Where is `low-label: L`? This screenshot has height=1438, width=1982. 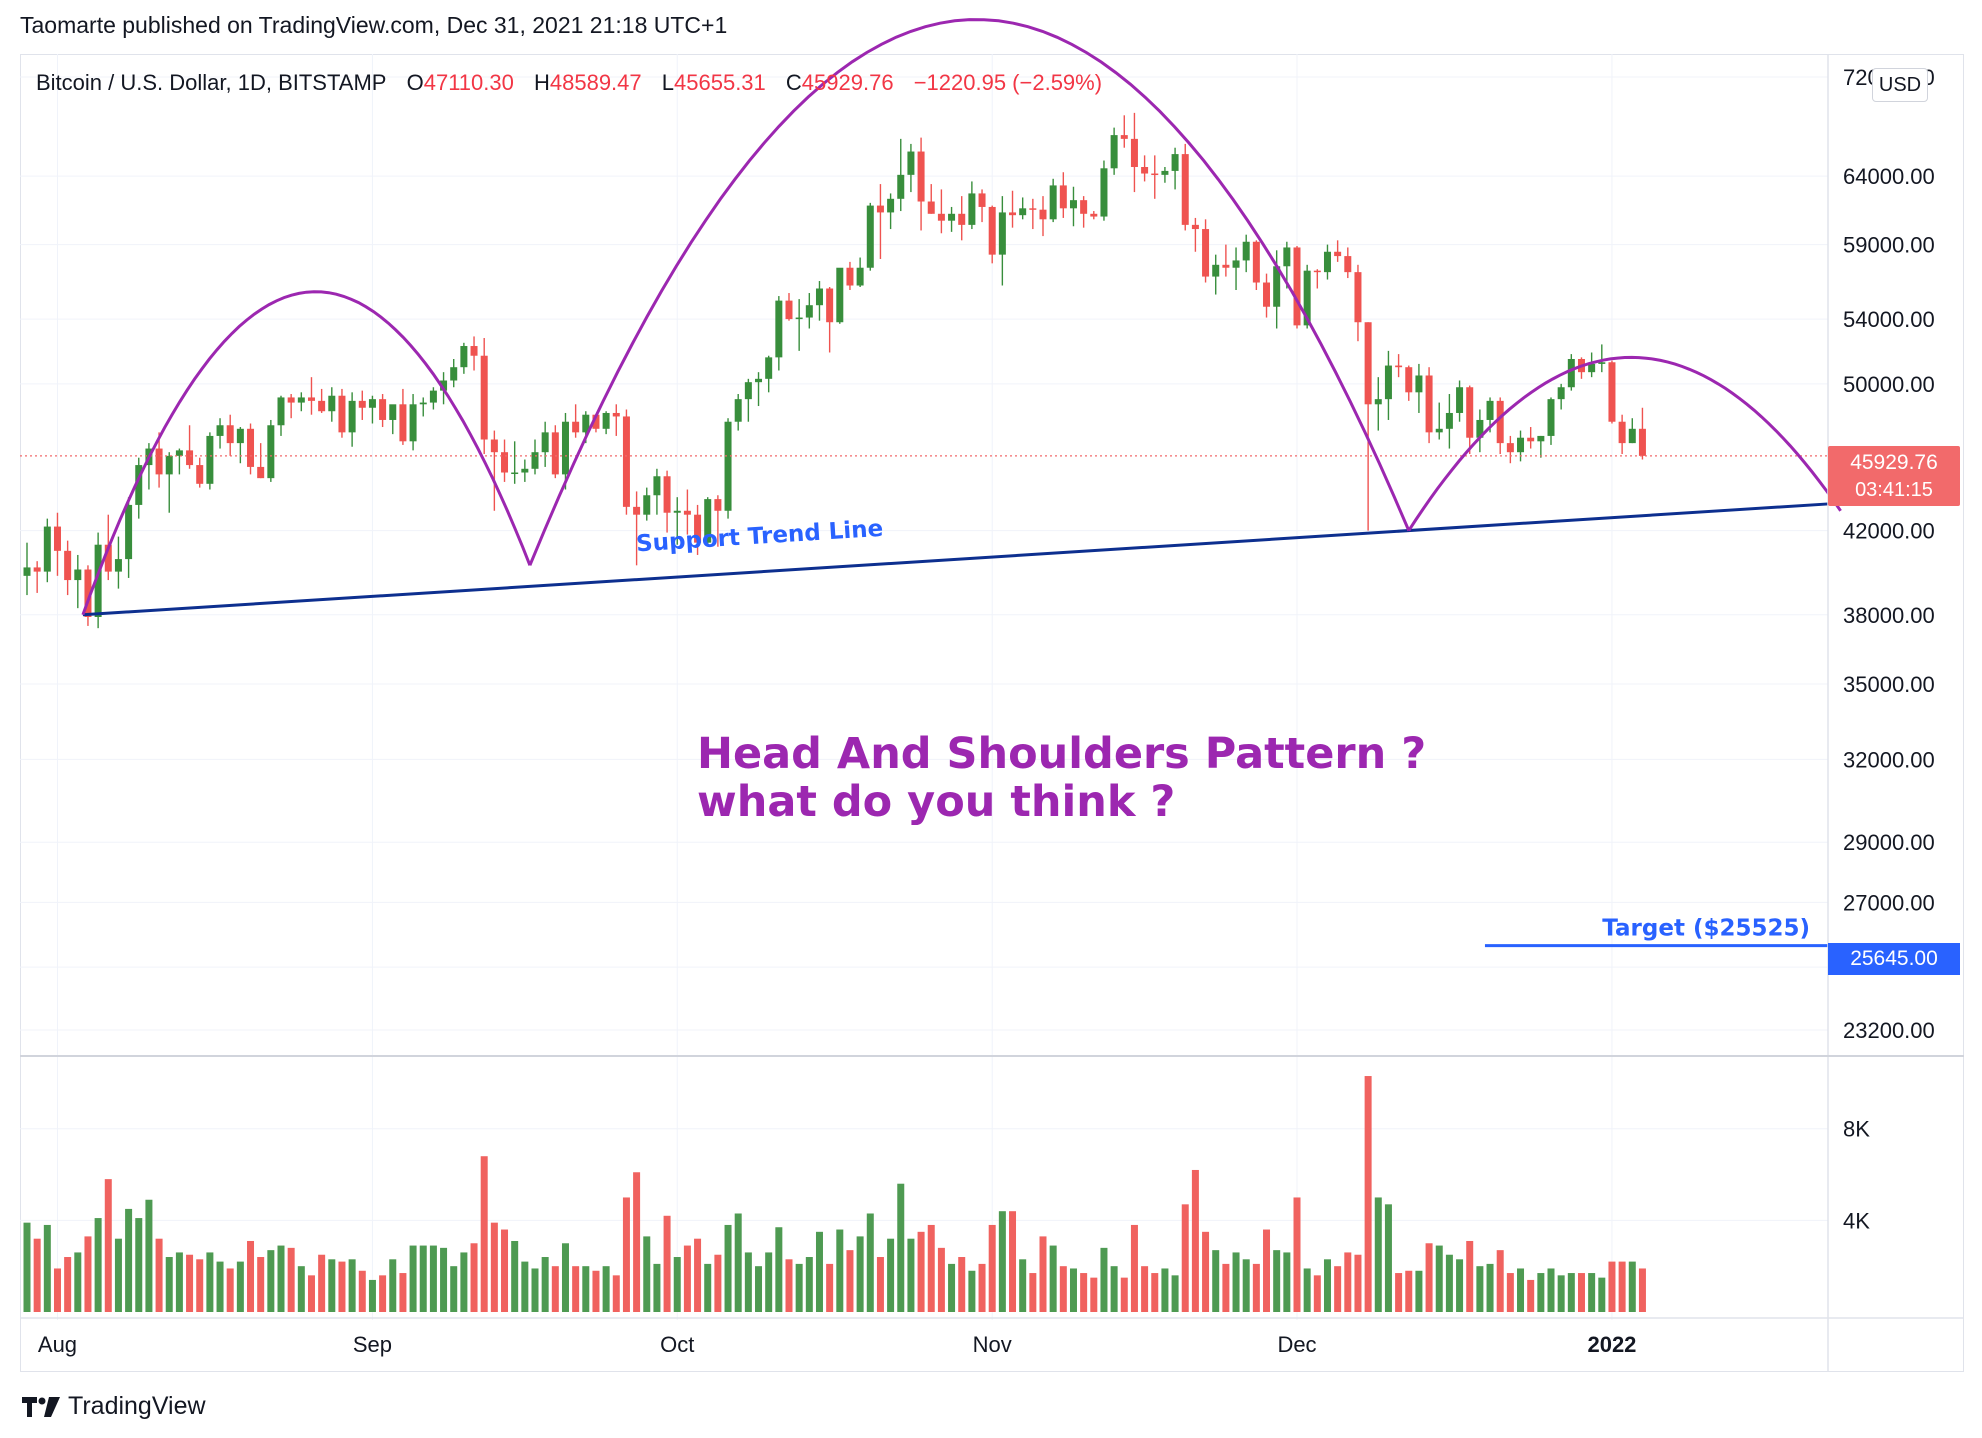
low-label: L is located at coordinates (668, 82).